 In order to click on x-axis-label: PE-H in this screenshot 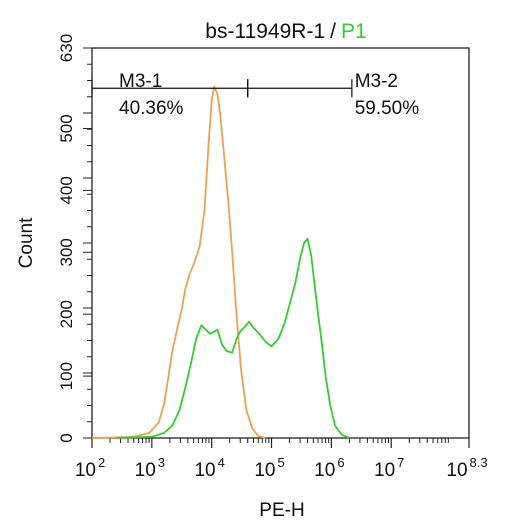, I will do `click(281, 510)`.